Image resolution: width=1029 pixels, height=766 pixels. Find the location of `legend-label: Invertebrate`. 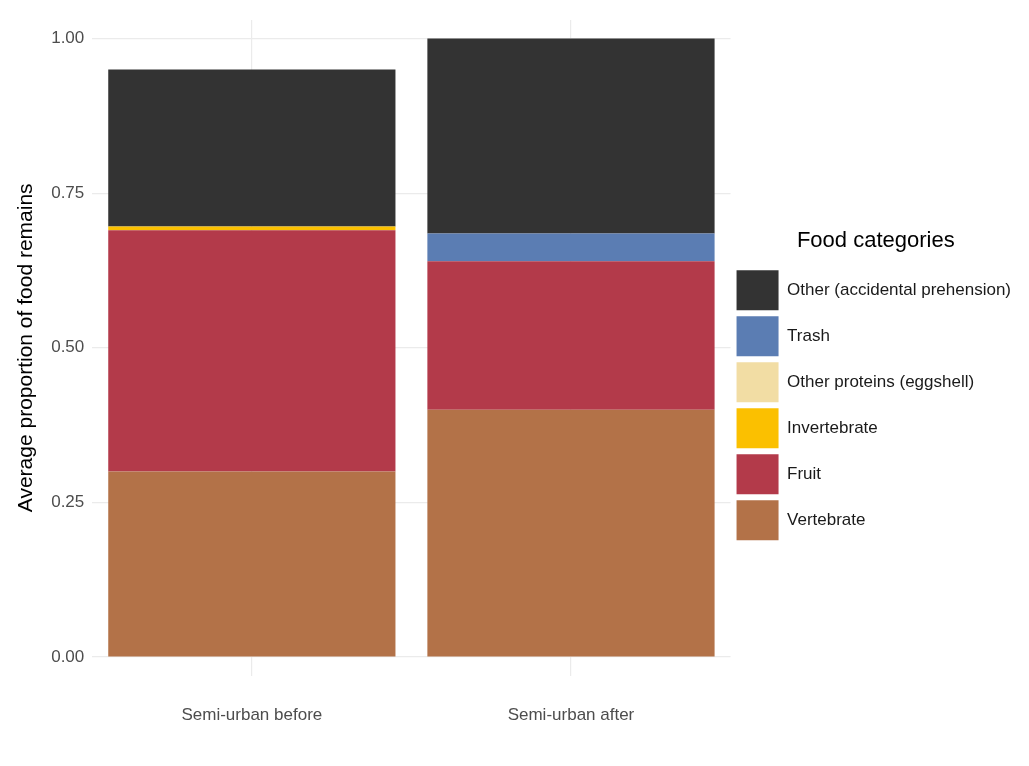

legend-label: Invertebrate is located at coordinates (832, 427).